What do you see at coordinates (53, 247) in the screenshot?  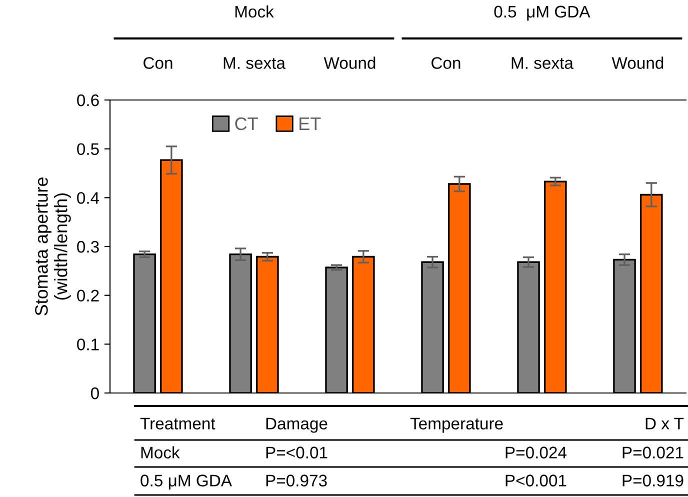 I see `y-axis-title: Stomata aperture (width/length)` at bounding box center [53, 247].